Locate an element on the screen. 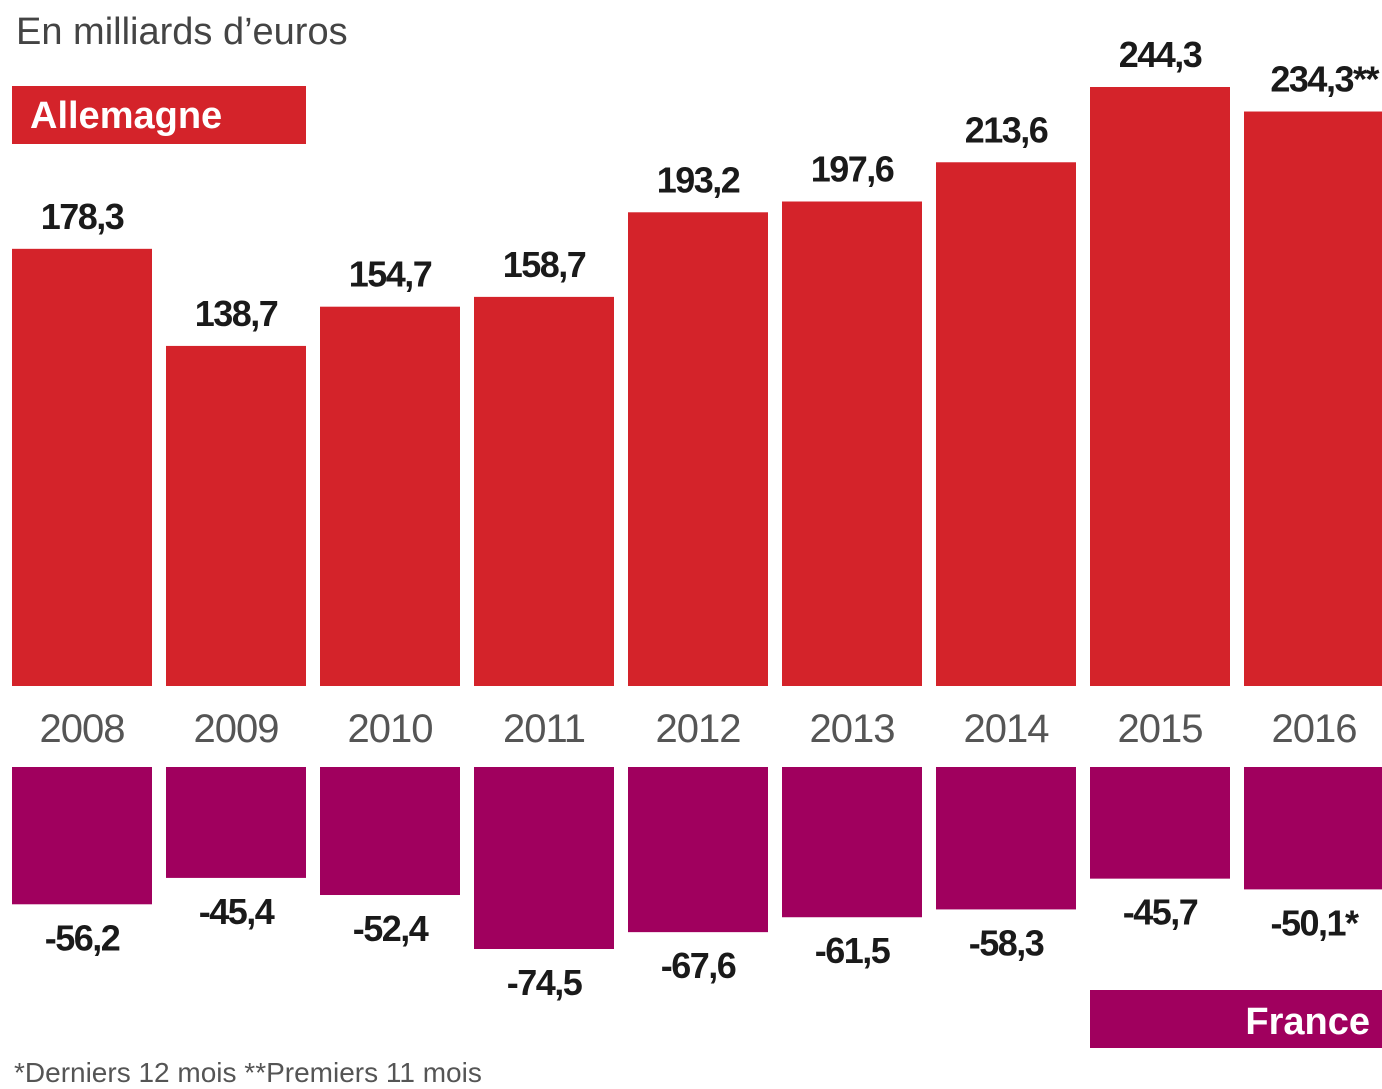 The height and width of the screenshot is (1089, 1382). value-label-france-2016: -50,1* is located at coordinates (1314, 922).